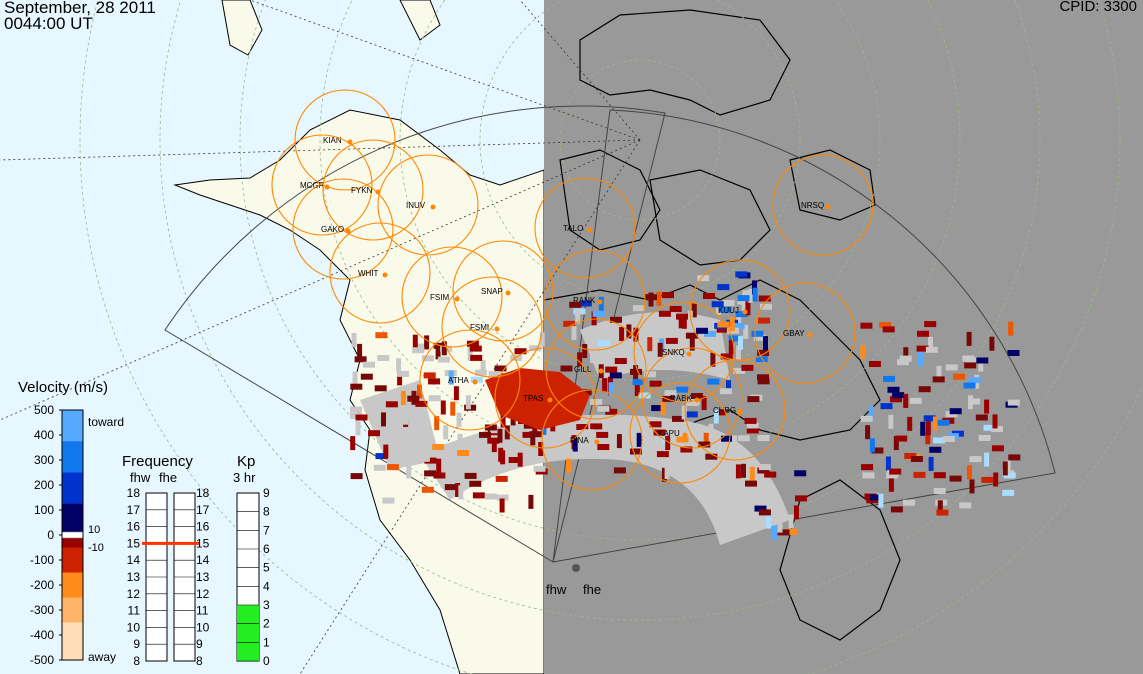  Describe the element at coordinates (134, 627) in the screenshot. I see `frequency-tick-label-left: 10` at that location.